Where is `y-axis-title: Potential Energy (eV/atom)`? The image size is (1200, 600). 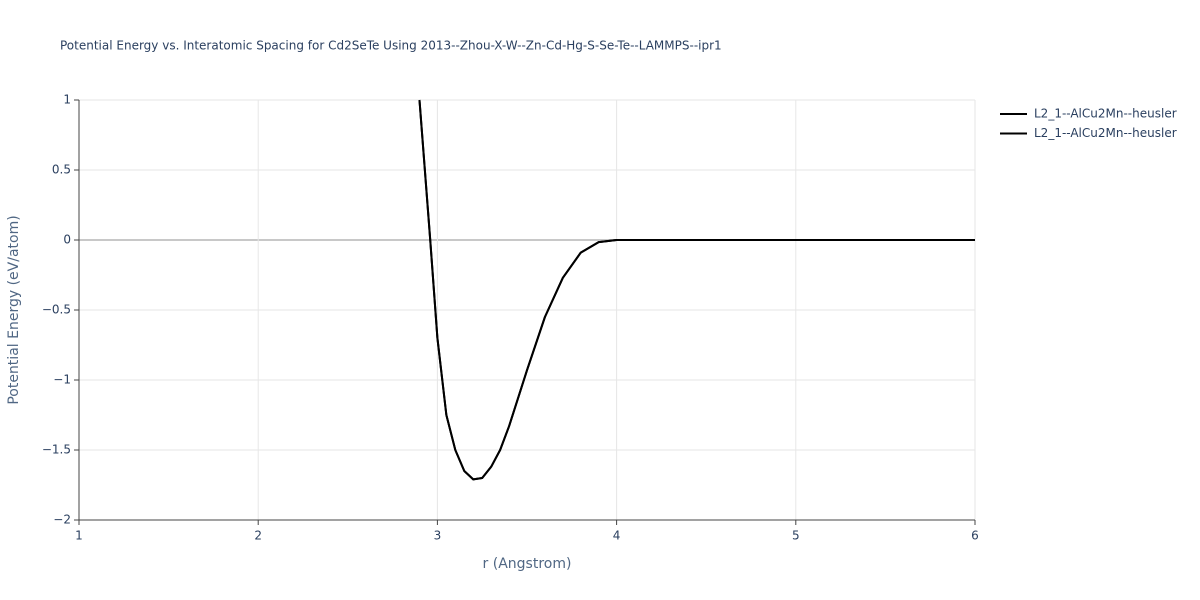 y-axis-title: Potential Energy (eV/atom) is located at coordinates (14, 309).